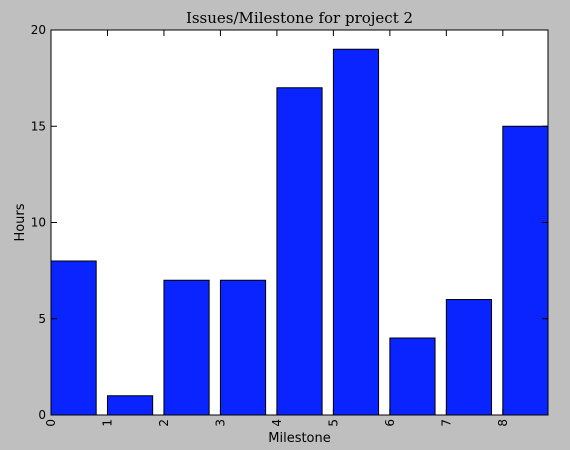 This screenshot has width=570, height=450. Describe the element at coordinates (446, 423) in the screenshot. I see `x-tick-label: 7` at that location.